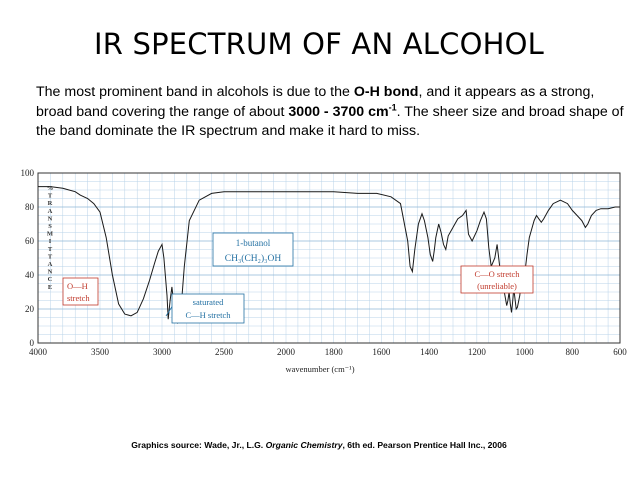 The width and height of the screenshot is (638, 479). What do you see at coordinates (50, 226) in the screenshot?
I see `y-axis-label-letter: S` at bounding box center [50, 226].